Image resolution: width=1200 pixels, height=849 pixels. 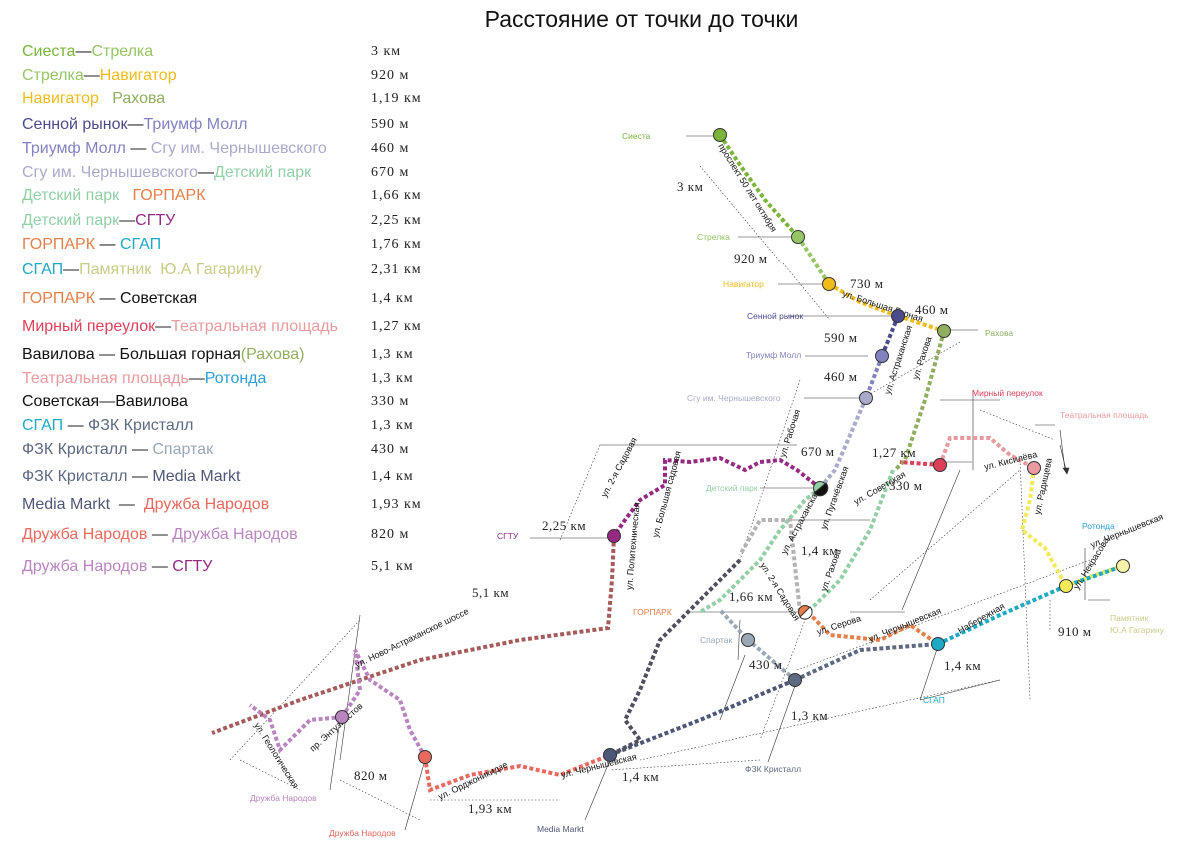 I want to click on map-distance: 910 м, so click(x=1074, y=631).